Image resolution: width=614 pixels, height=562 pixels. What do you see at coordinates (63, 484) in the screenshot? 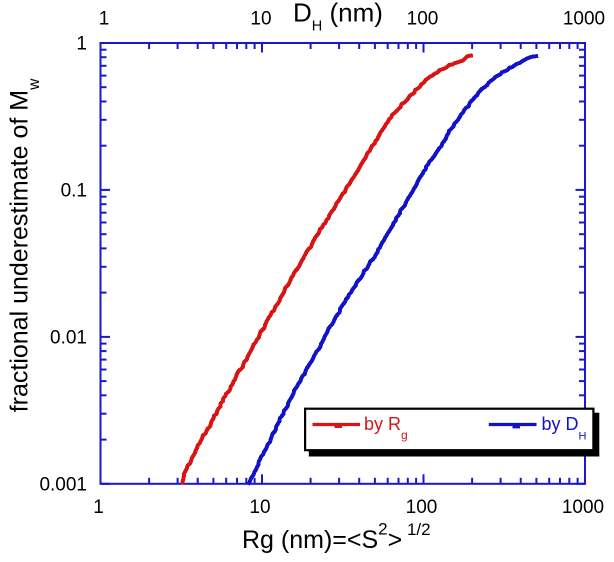
I see `svg-text: 0.001` at bounding box center [63, 484].